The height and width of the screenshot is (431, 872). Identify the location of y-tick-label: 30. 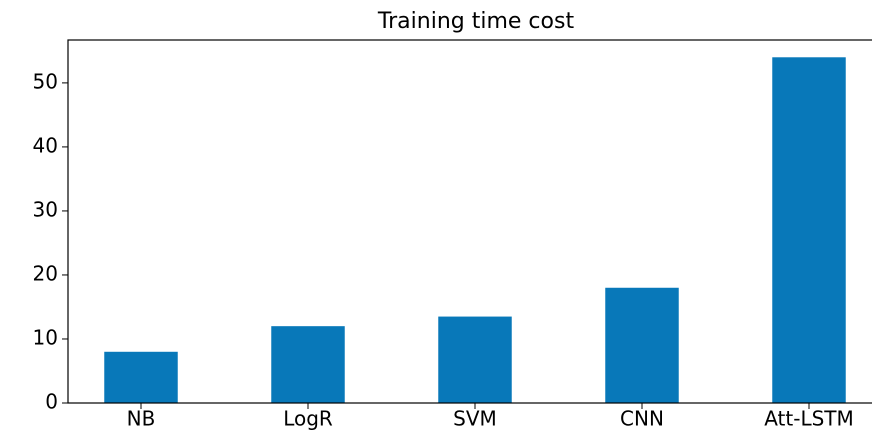
(45, 209).